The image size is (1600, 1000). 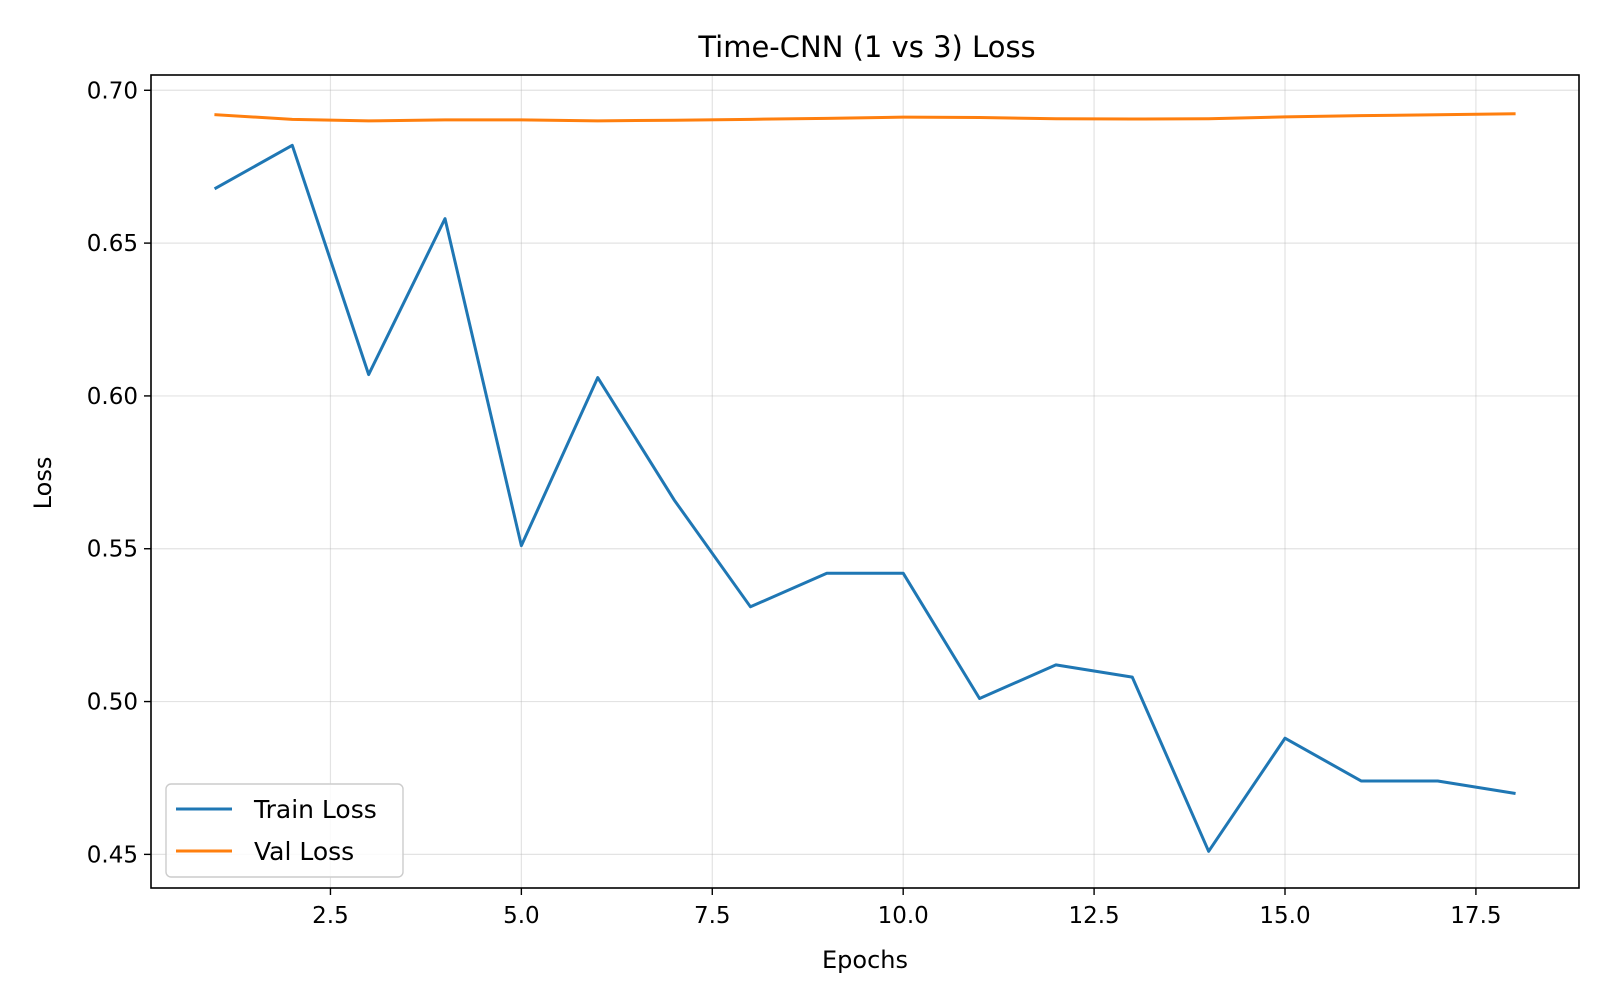 I want to click on series-line-val-loss, so click(x=865, y=117).